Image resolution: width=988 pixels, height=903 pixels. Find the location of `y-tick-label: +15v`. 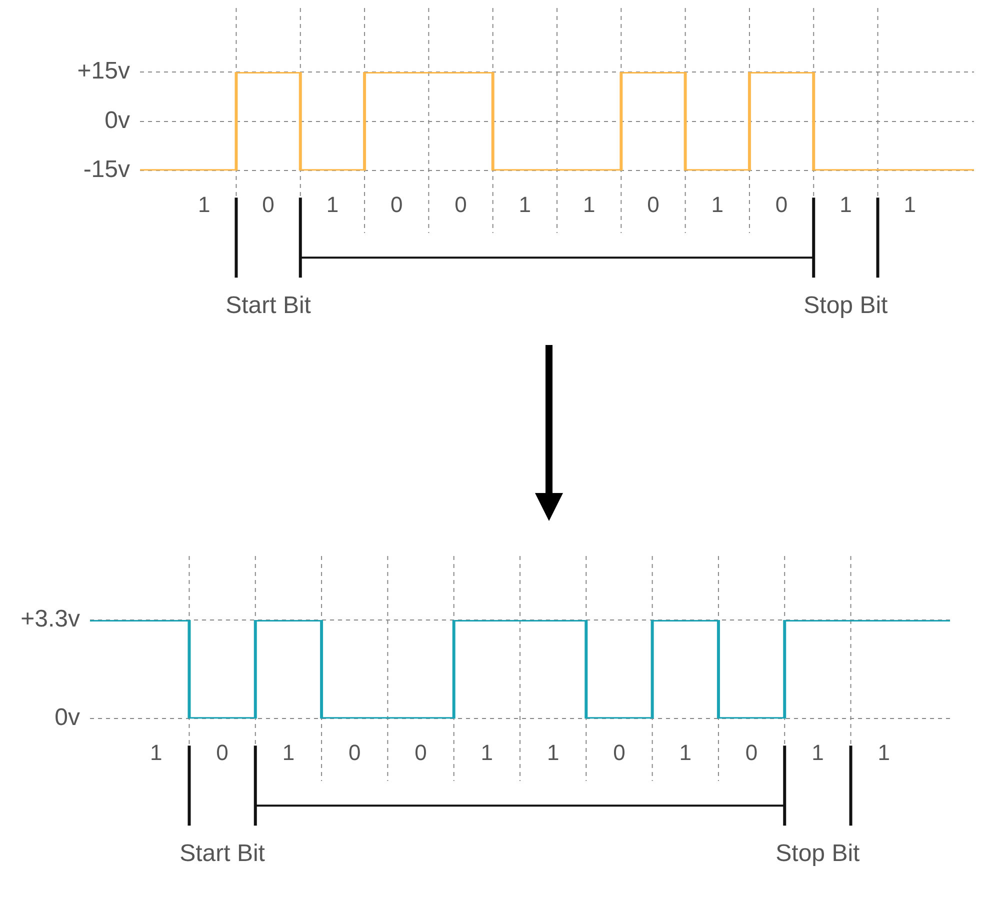

y-tick-label: +15v is located at coordinates (103, 71).